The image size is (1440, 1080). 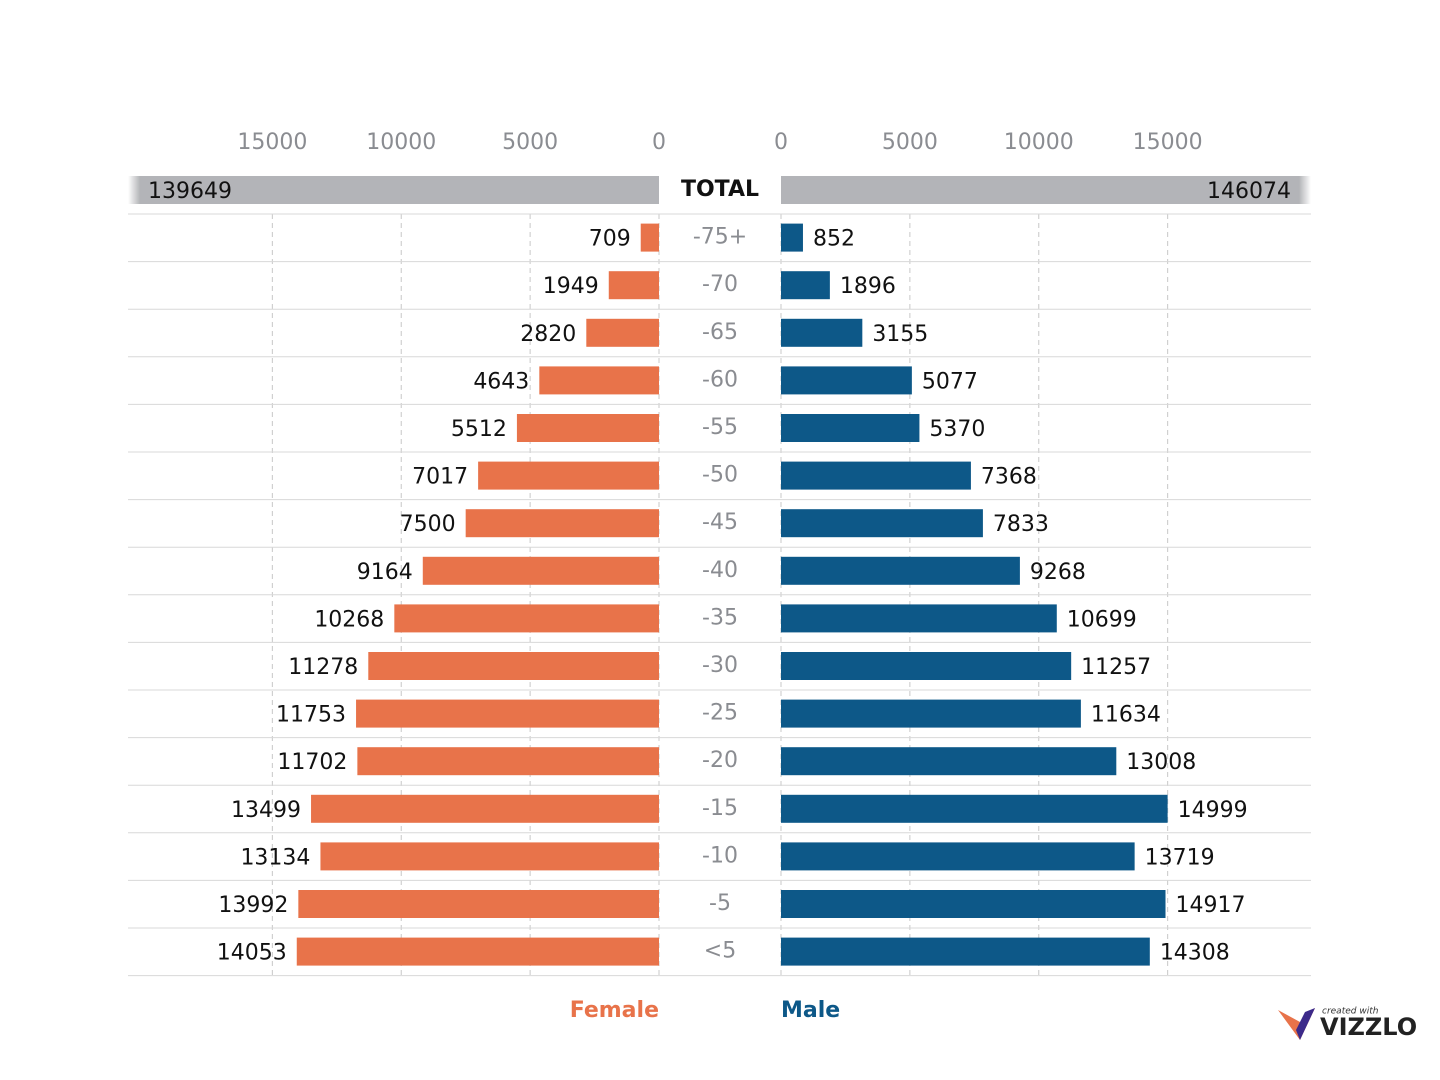 What do you see at coordinates (1102, 619) in the screenshot?
I see `value-label: 10699` at bounding box center [1102, 619].